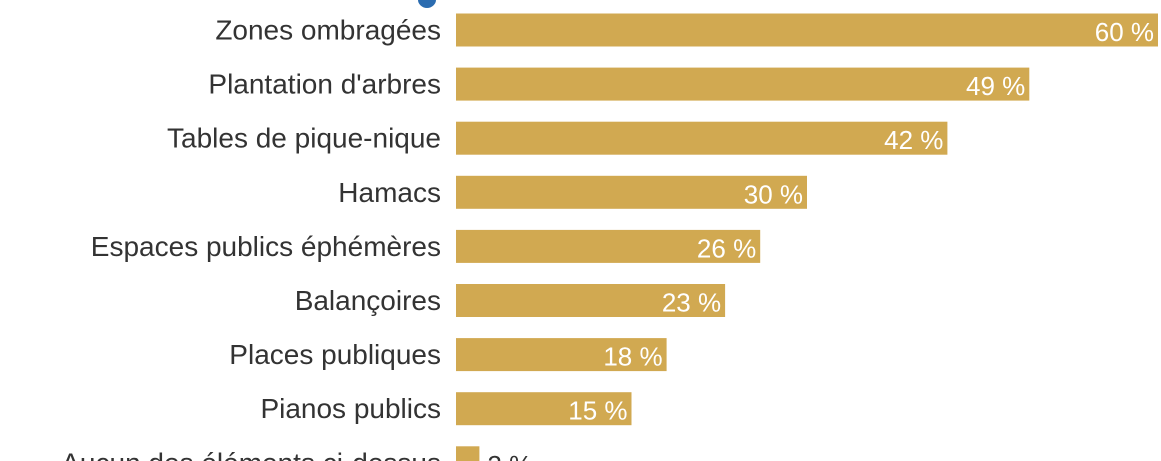 The image size is (1161, 461). What do you see at coordinates (446, 409) in the screenshot?
I see `bar-row: Pianos publics 15 %` at bounding box center [446, 409].